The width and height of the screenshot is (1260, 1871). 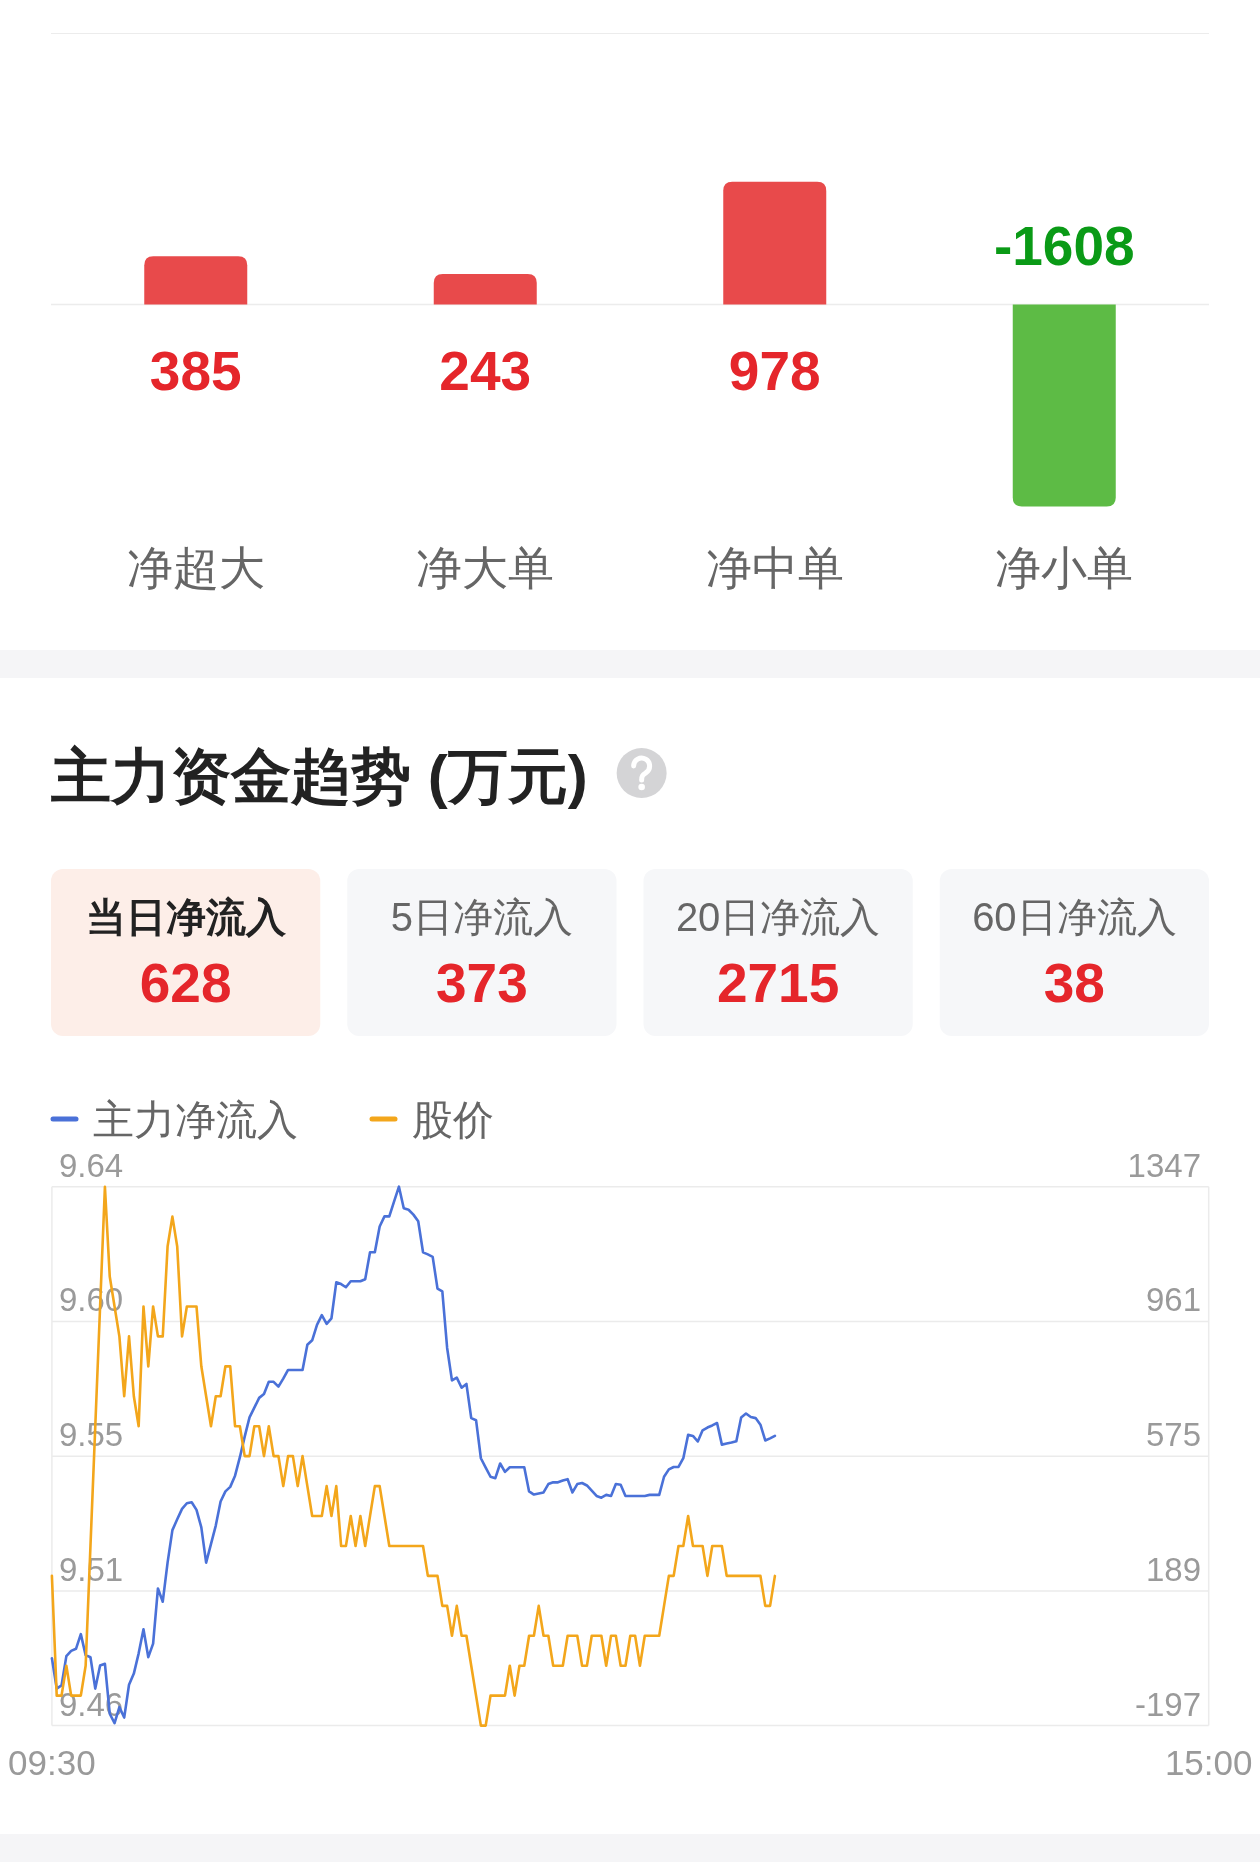 What do you see at coordinates (481, 983) in the screenshot?
I see `data-label: 373` at bounding box center [481, 983].